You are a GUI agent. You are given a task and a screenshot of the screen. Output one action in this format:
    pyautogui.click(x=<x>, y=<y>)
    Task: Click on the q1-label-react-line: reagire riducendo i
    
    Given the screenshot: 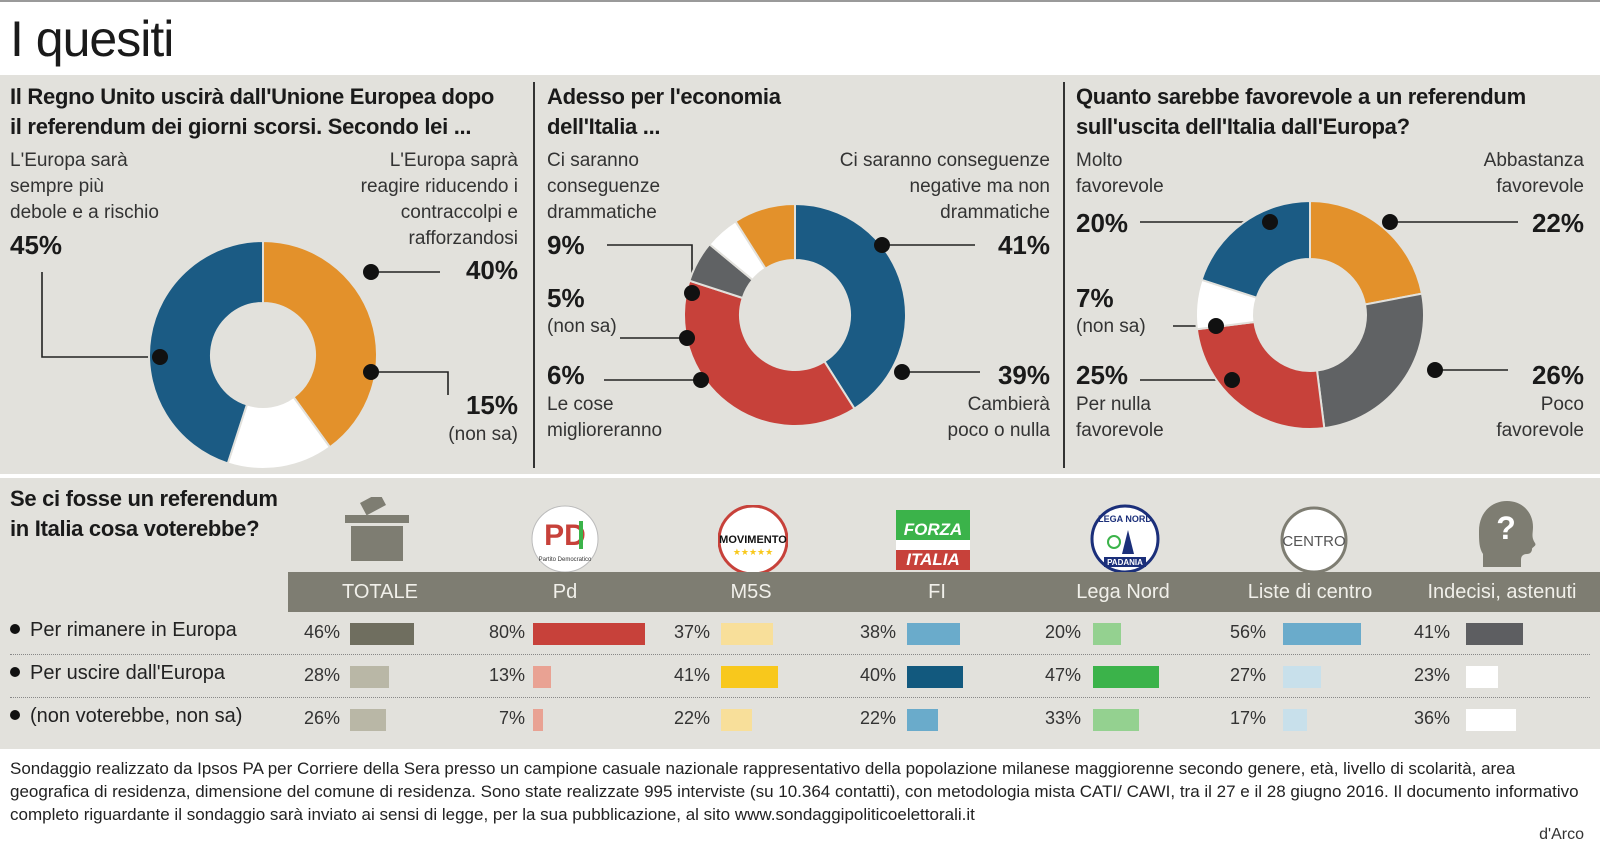 What is the action you would take?
    pyautogui.click(x=439, y=186)
    